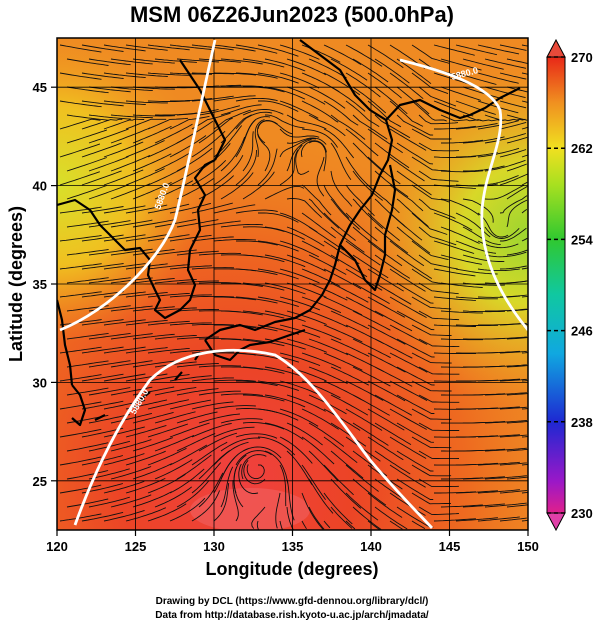 The width and height of the screenshot is (599, 625). What do you see at coordinates (582, 57) in the screenshot?
I see `colorbar-tick-label: 270` at bounding box center [582, 57].